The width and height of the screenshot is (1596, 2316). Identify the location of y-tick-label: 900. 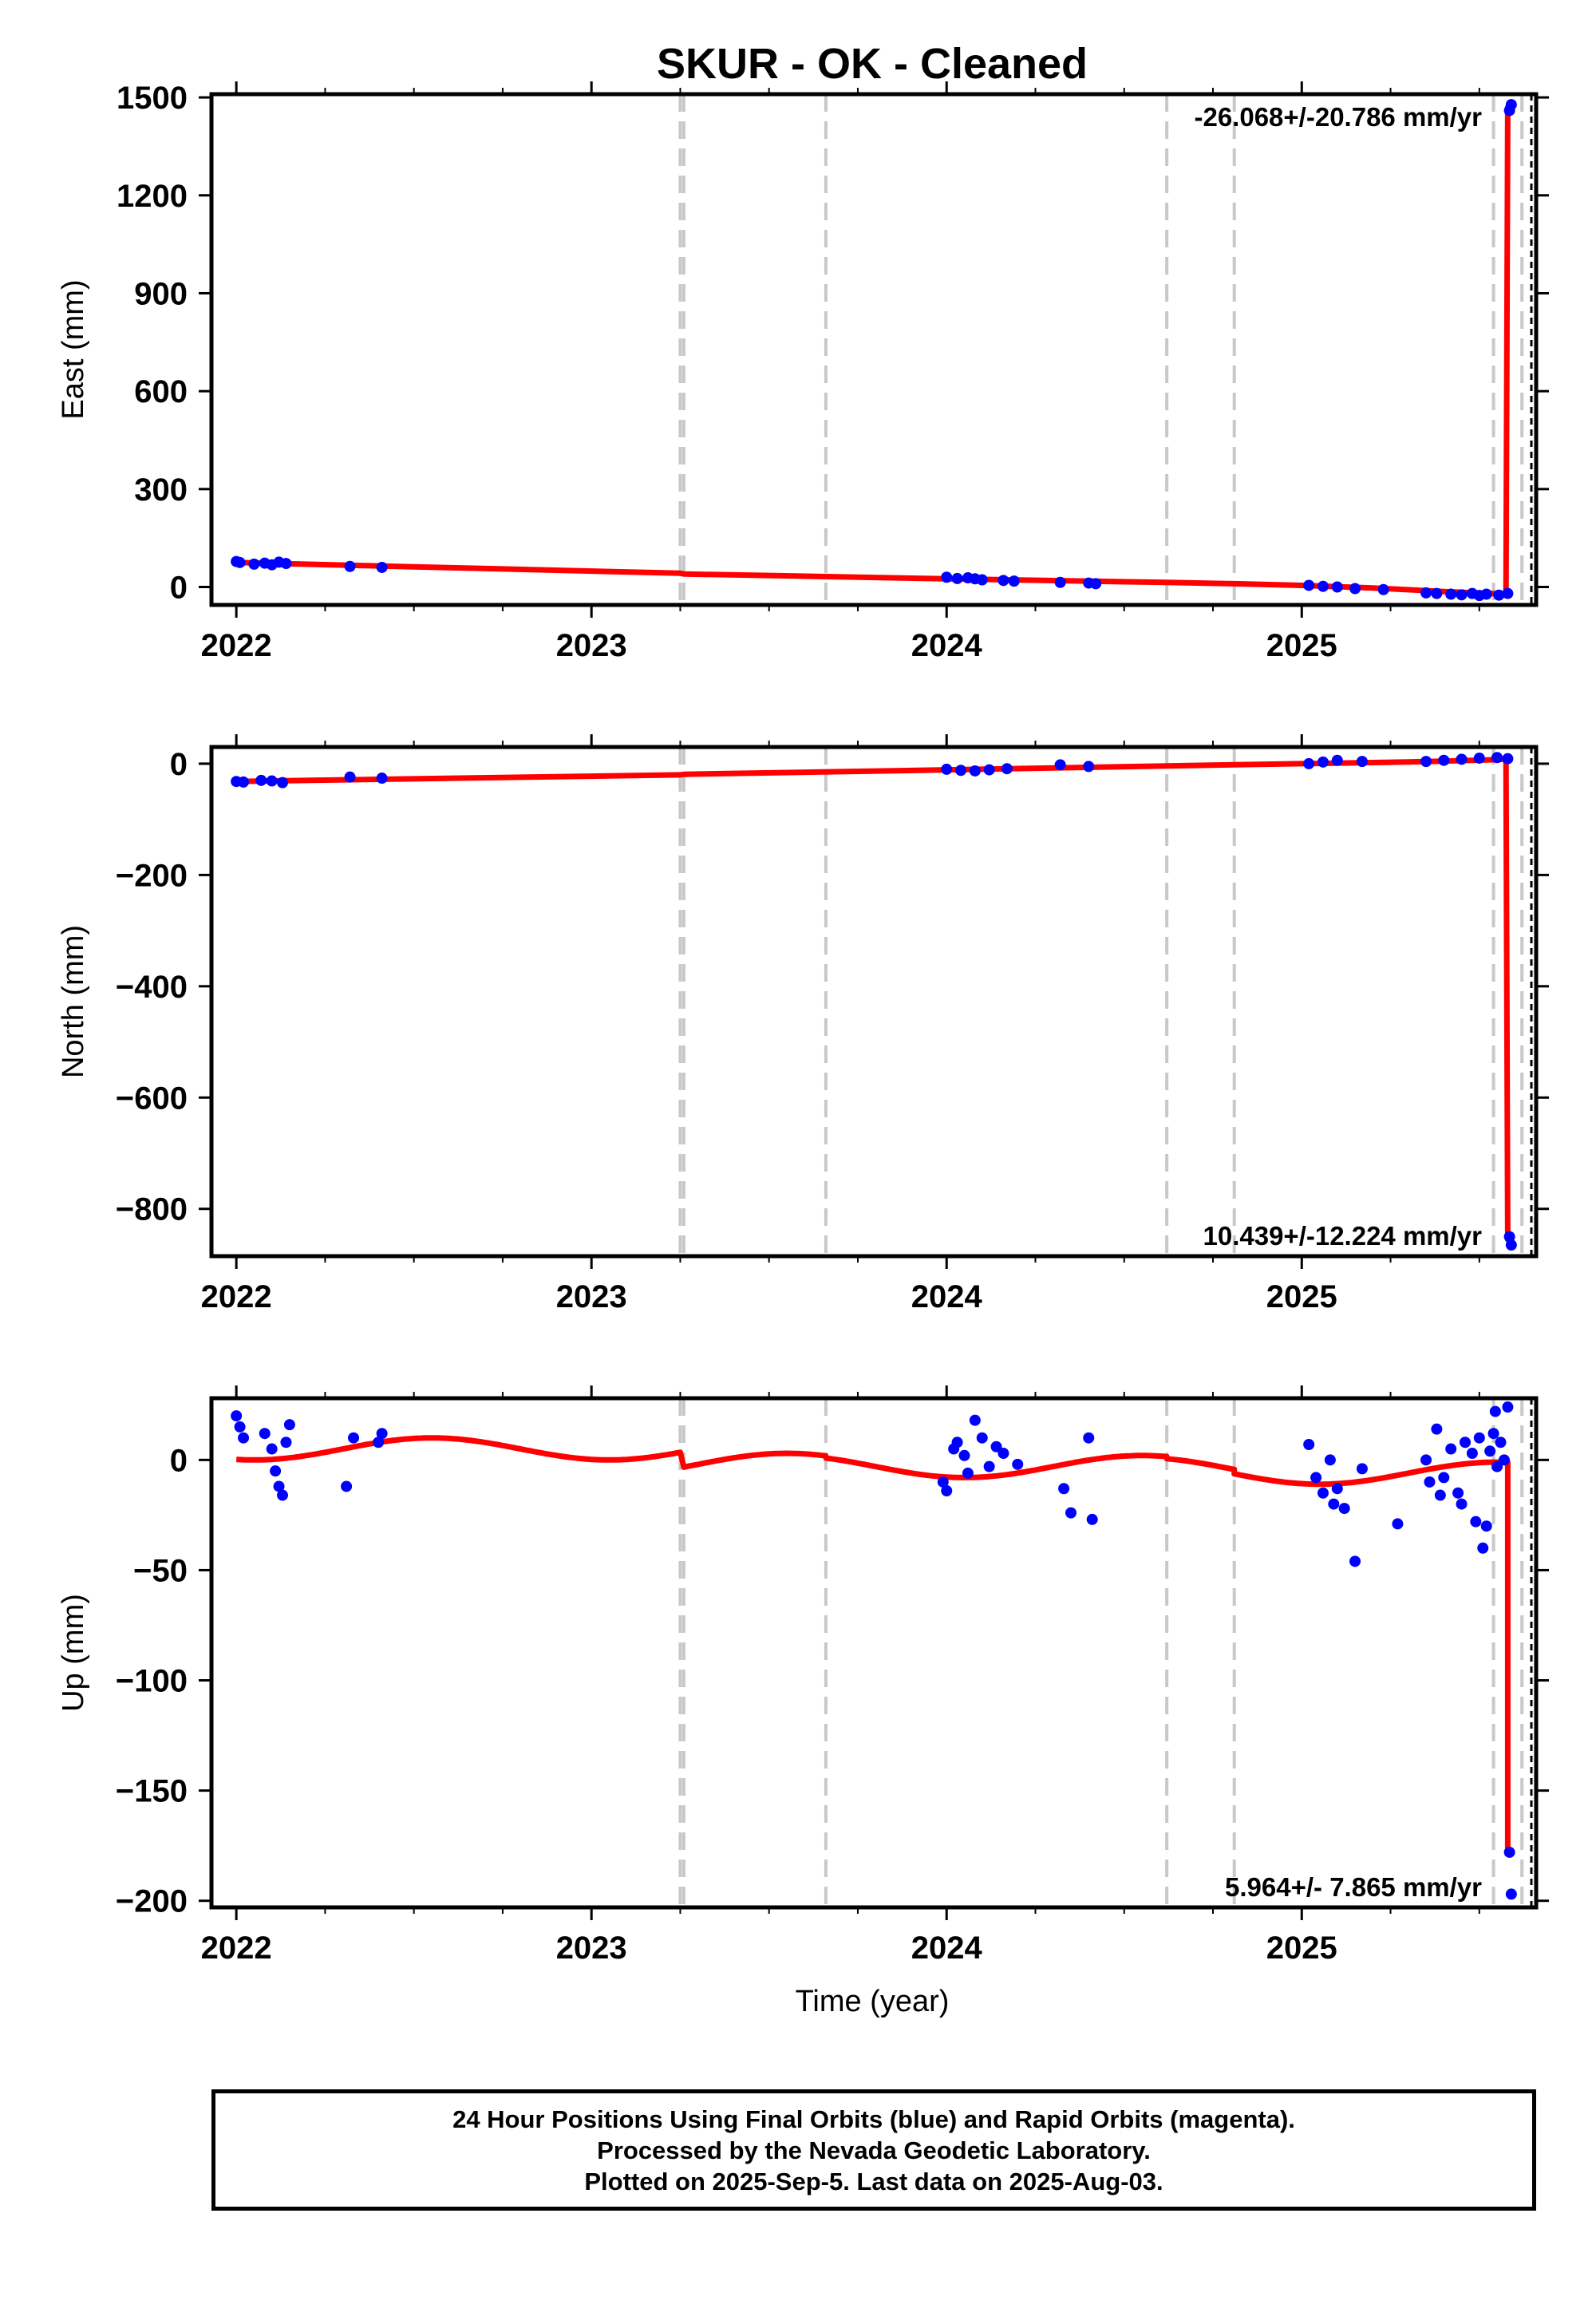
(161, 293).